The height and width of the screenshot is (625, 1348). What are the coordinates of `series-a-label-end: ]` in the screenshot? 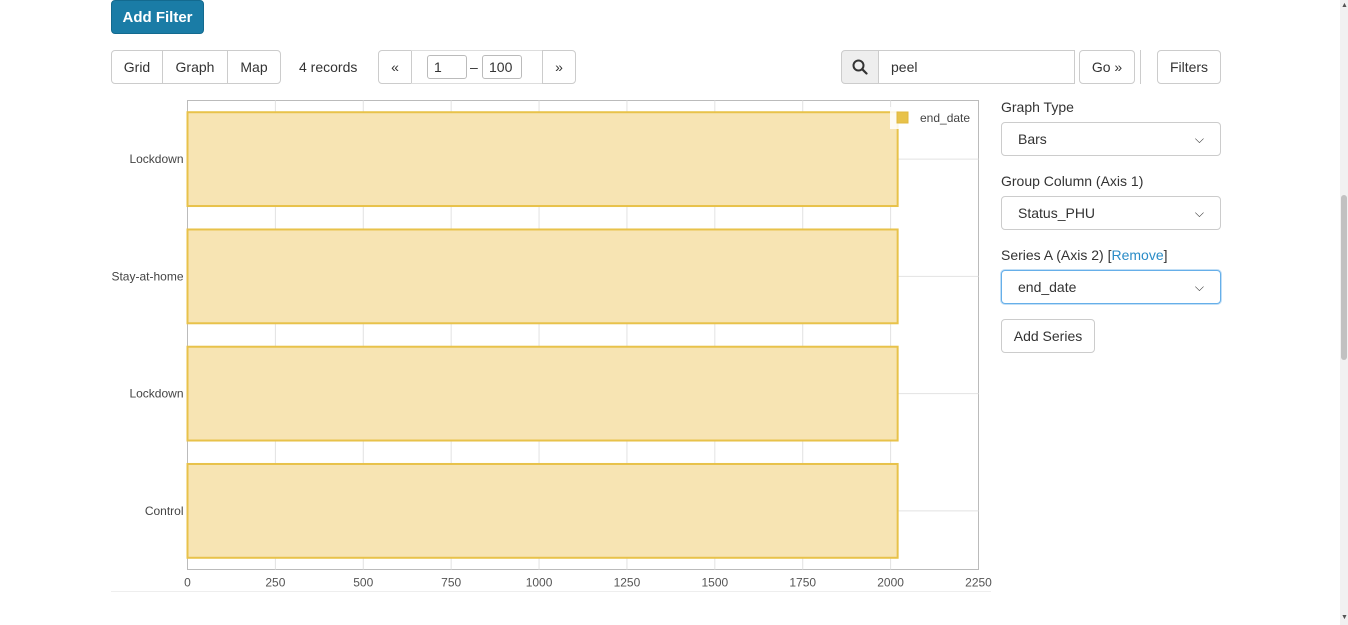 It's located at (1165, 255).